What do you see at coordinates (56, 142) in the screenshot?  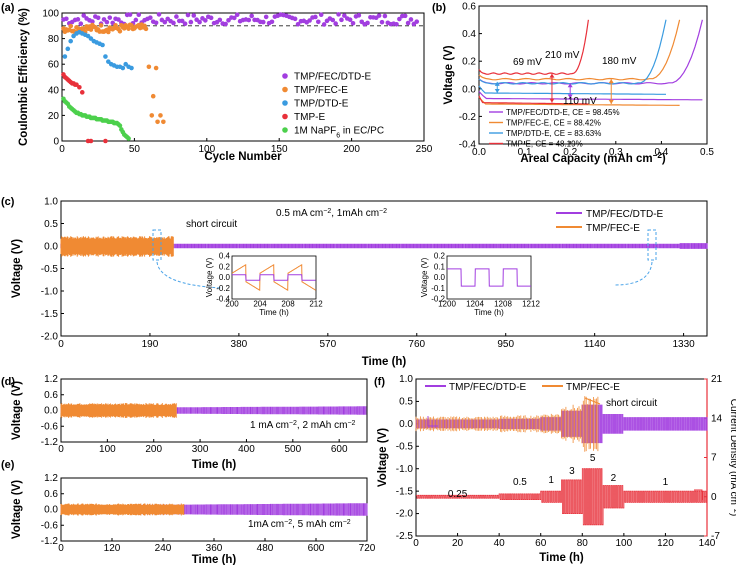 I see `y-tick-label: 0` at bounding box center [56, 142].